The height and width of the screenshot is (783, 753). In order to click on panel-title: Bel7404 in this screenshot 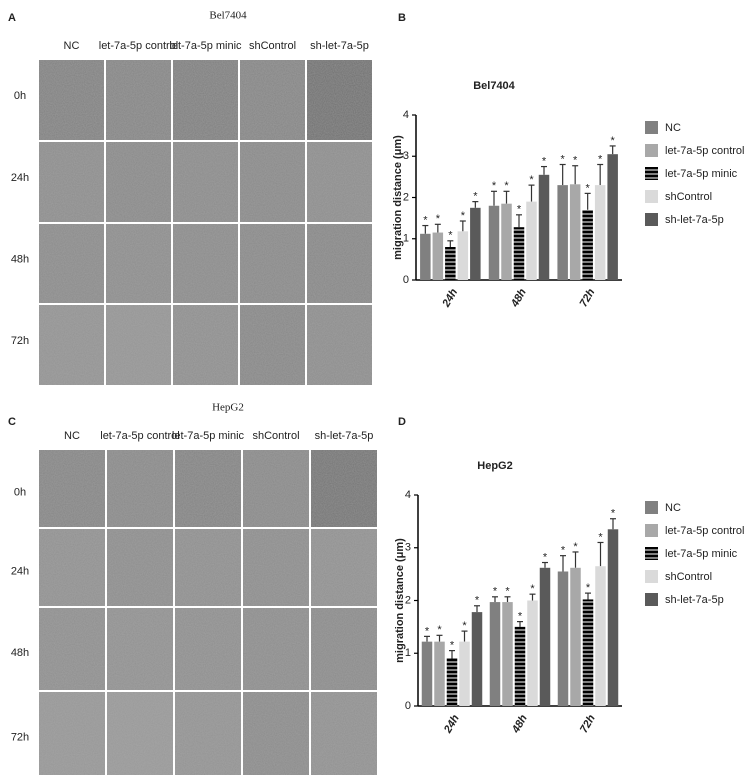, I will do `click(228, 16)`.